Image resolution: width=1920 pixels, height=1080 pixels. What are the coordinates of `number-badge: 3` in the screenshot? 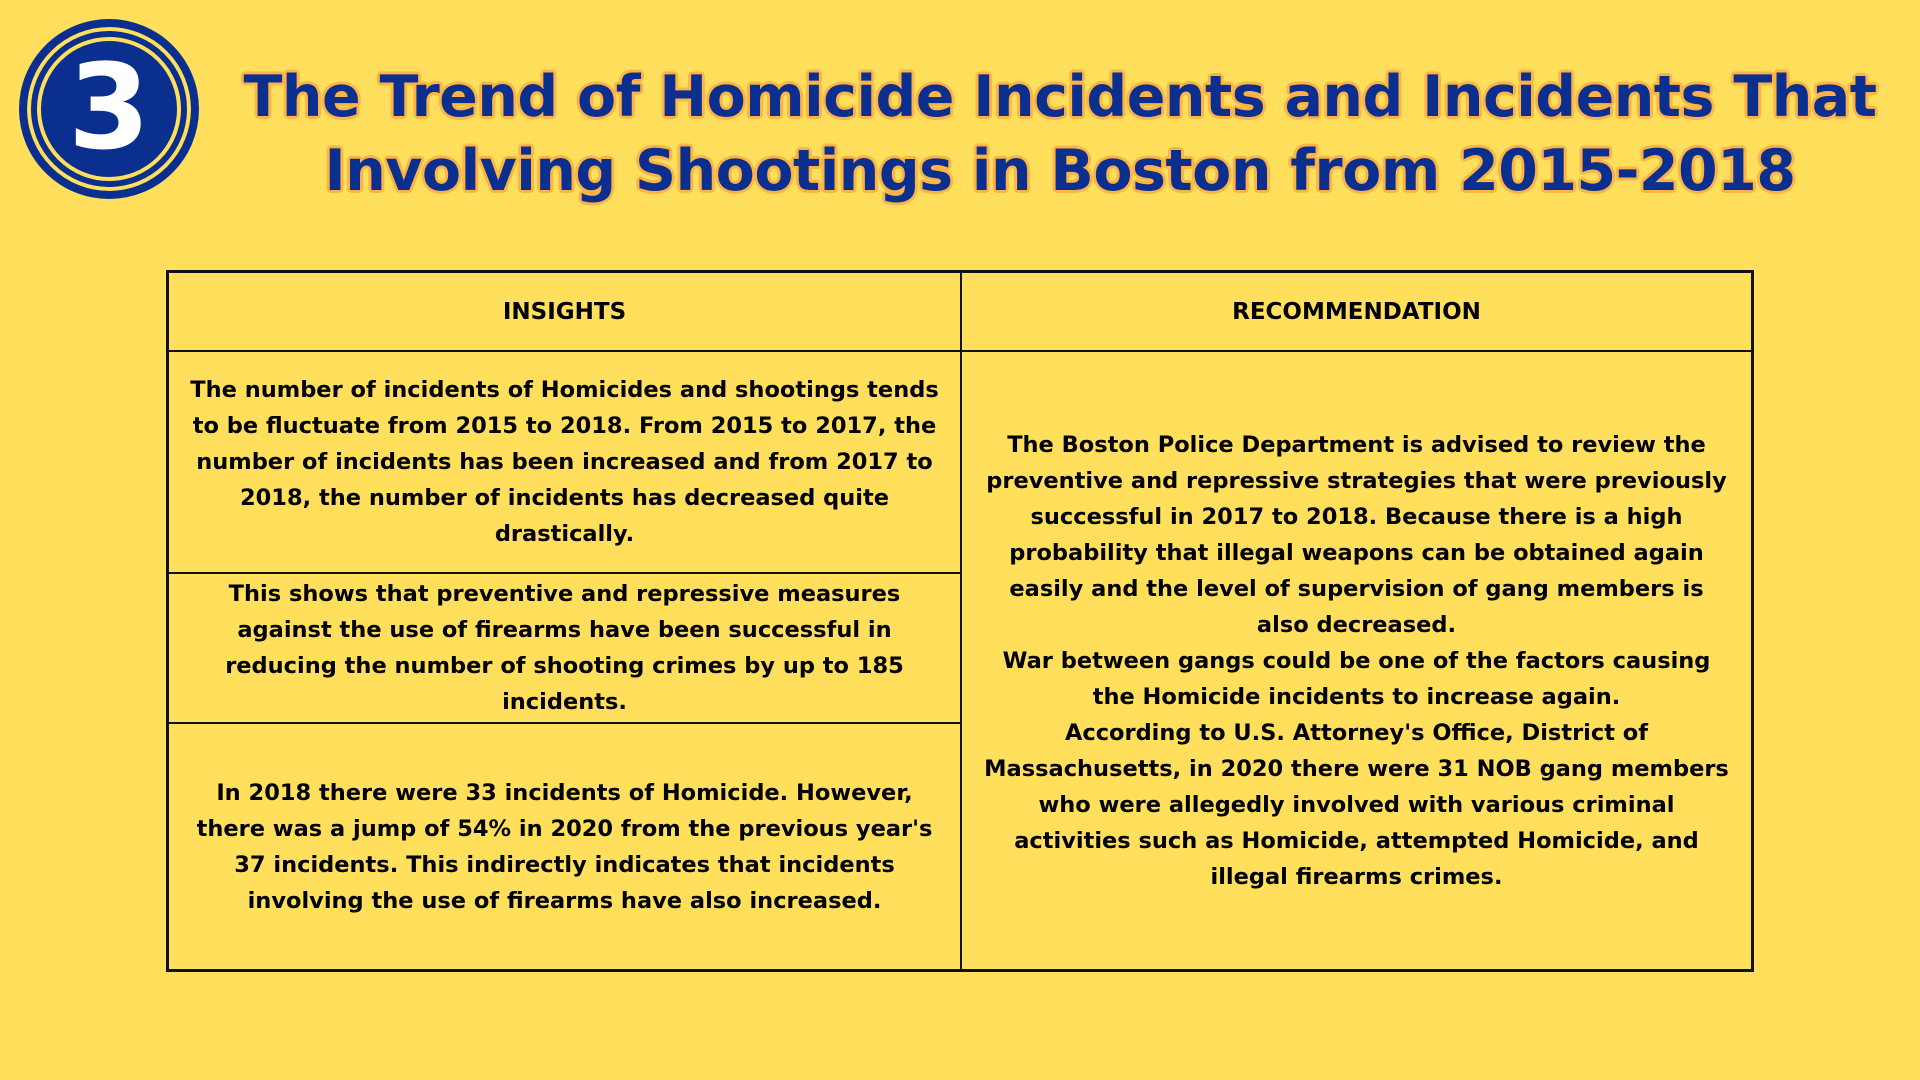 It's located at (109, 109).